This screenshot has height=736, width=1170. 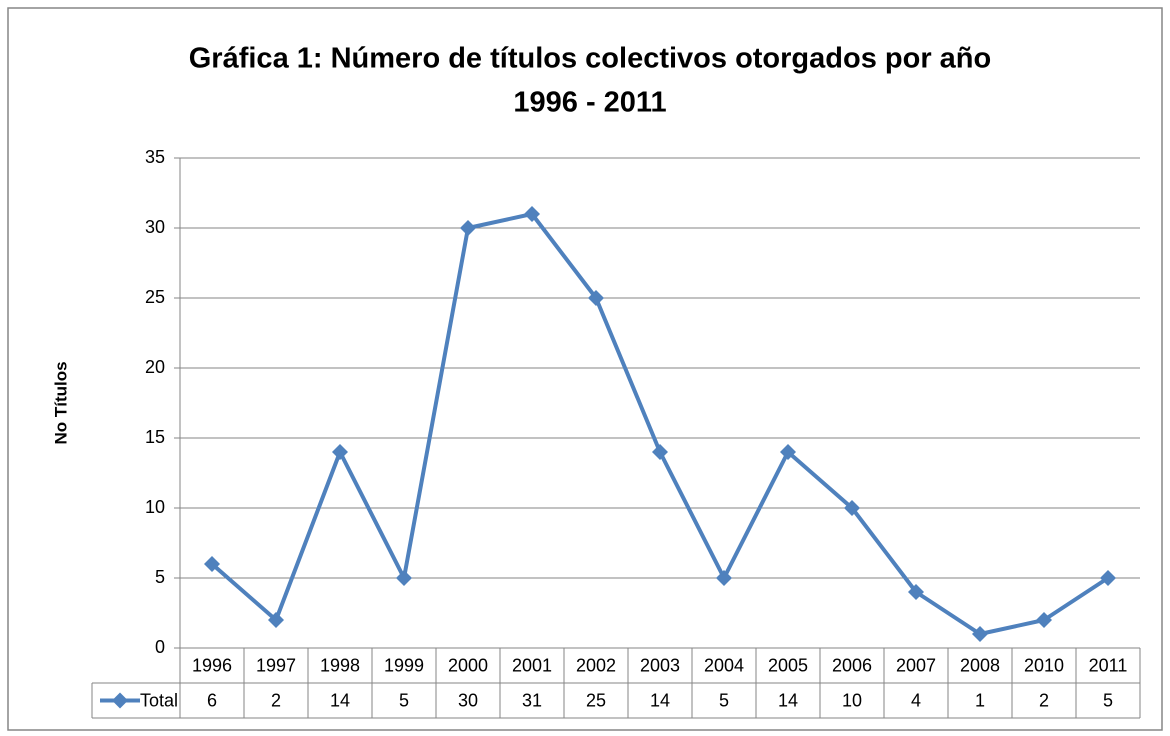 I want to click on table-value: 10, so click(x=852, y=700).